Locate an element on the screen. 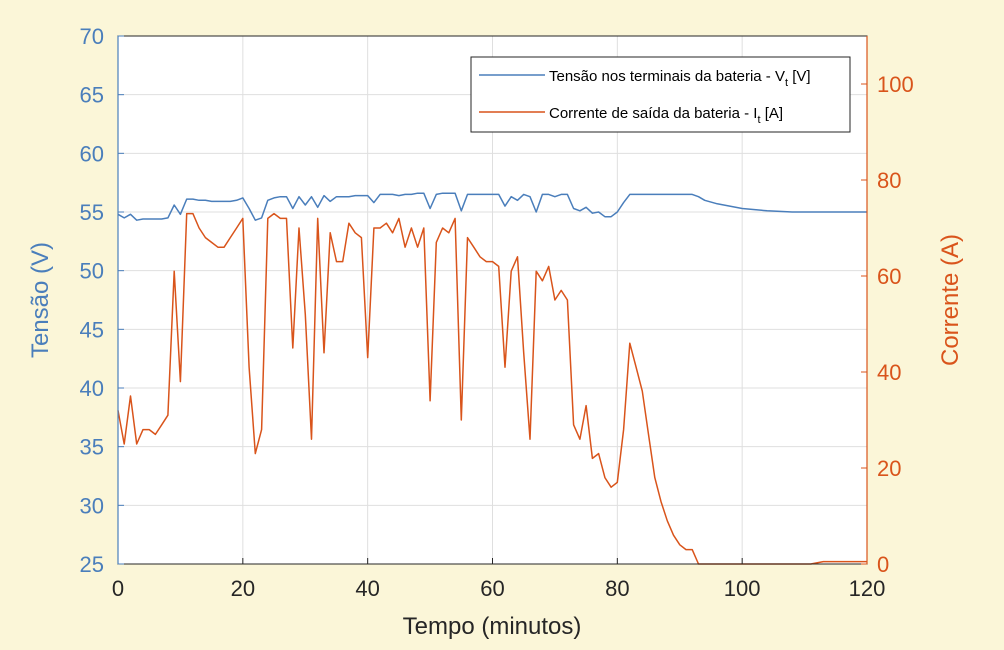  y-left-tick-label: 50 is located at coordinates (92, 271).